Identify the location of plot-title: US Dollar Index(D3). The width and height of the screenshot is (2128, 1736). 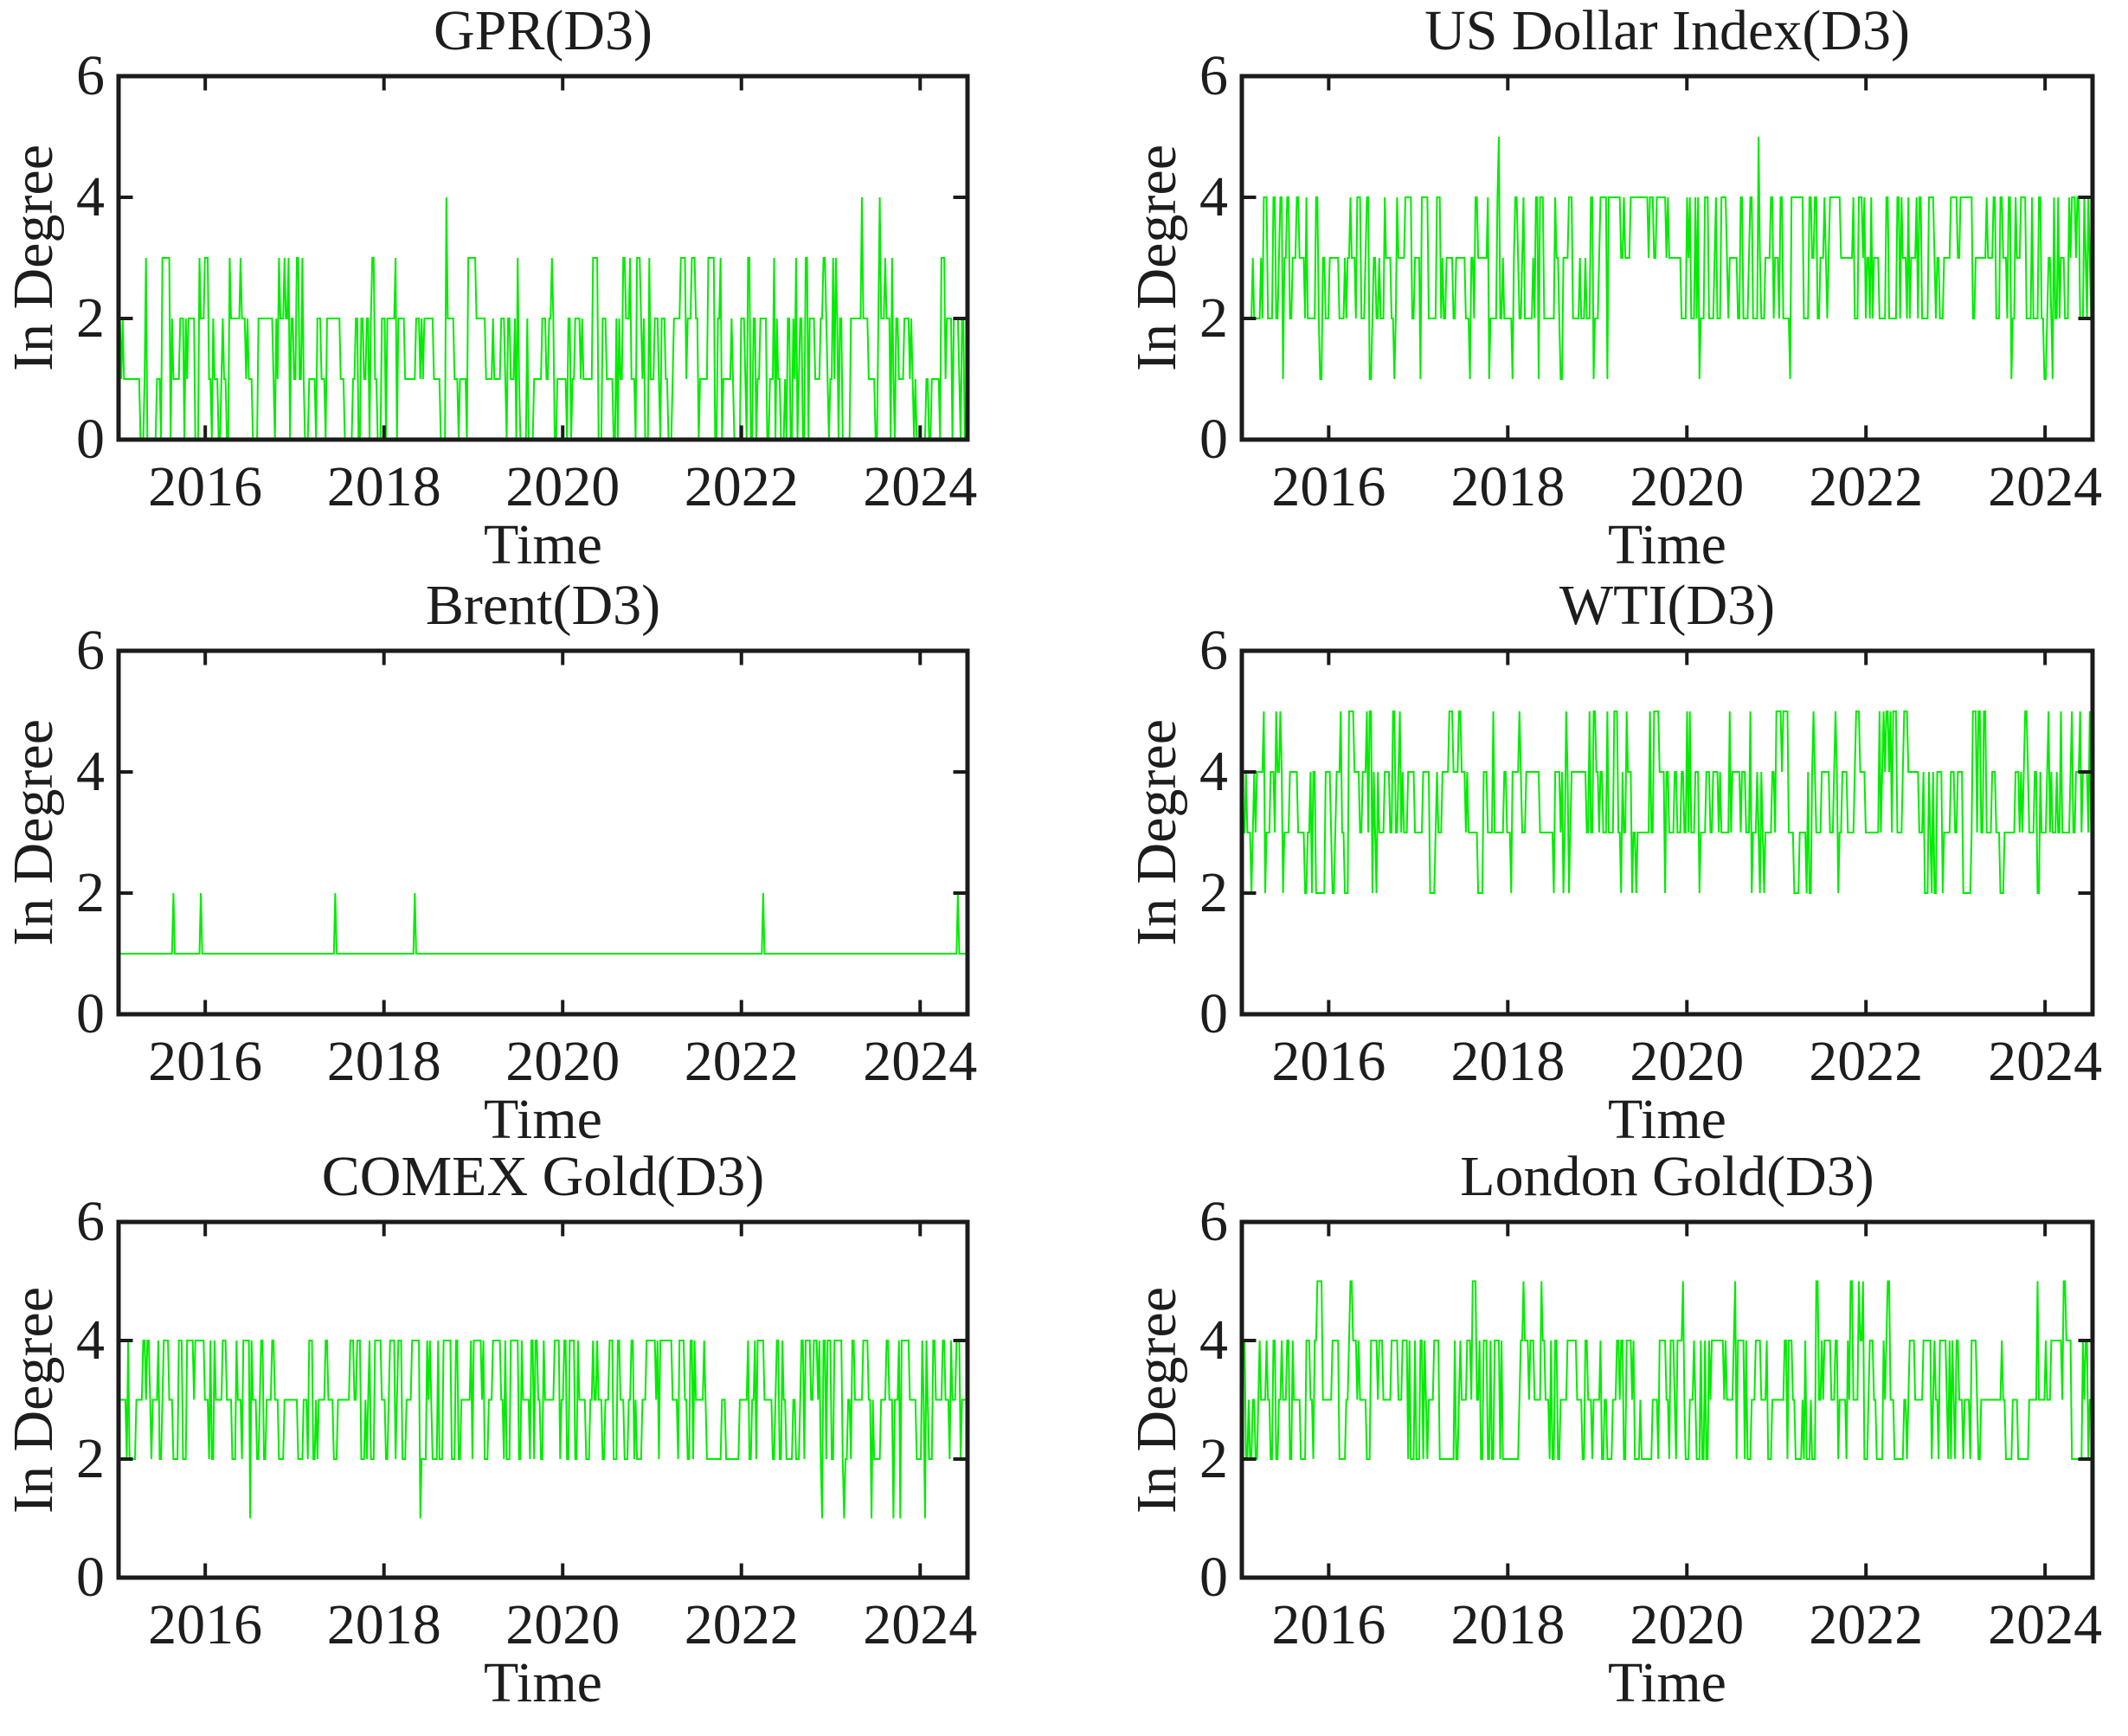
(1667, 31).